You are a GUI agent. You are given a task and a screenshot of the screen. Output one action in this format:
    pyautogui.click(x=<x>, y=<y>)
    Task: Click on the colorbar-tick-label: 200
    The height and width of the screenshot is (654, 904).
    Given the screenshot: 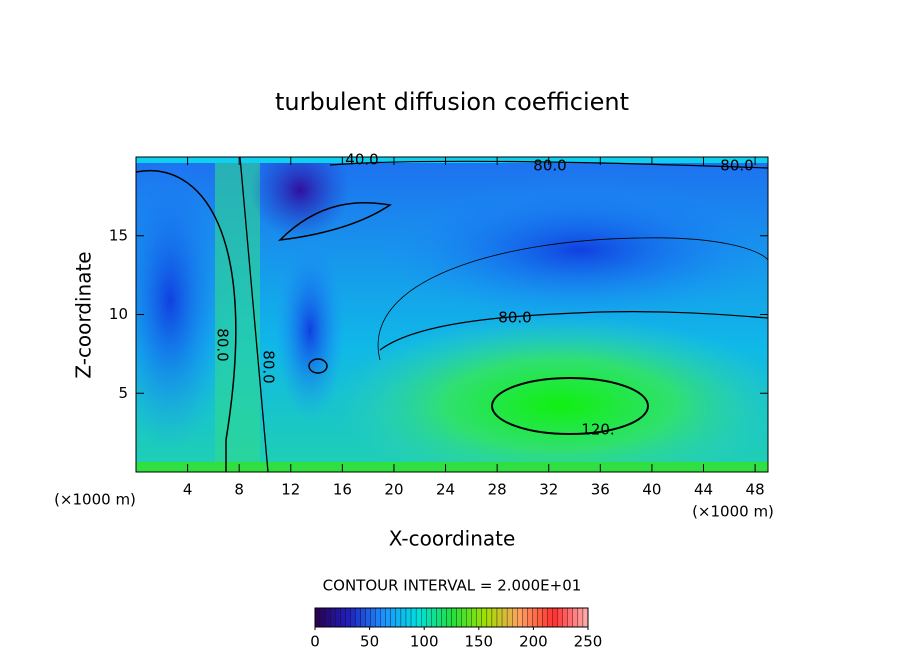 What is the action you would take?
    pyautogui.click(x=533, y=642)
    